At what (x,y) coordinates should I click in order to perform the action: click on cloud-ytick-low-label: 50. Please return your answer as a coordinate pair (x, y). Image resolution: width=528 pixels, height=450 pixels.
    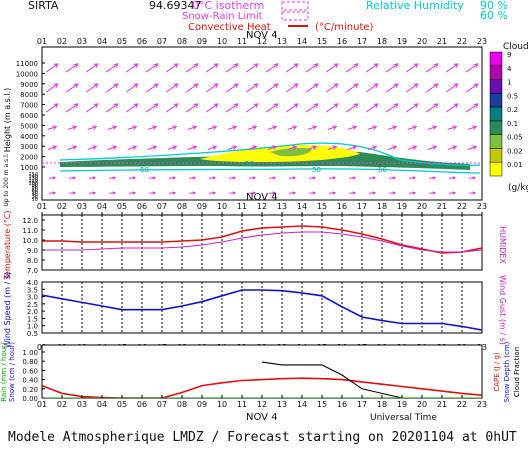
    Looking at the image, I should click on (35, 193).